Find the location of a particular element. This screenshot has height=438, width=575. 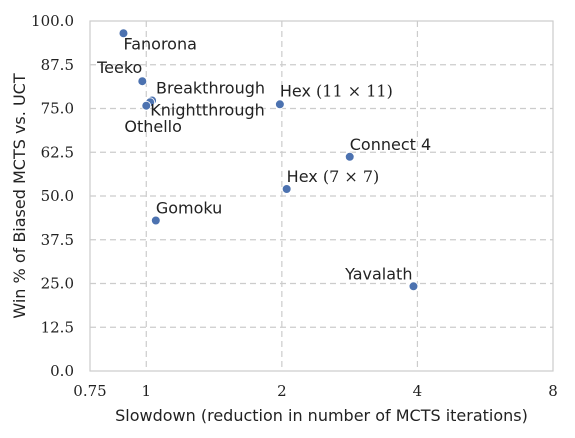

x-tick-label: 4 is located at coordinates (418, 391).